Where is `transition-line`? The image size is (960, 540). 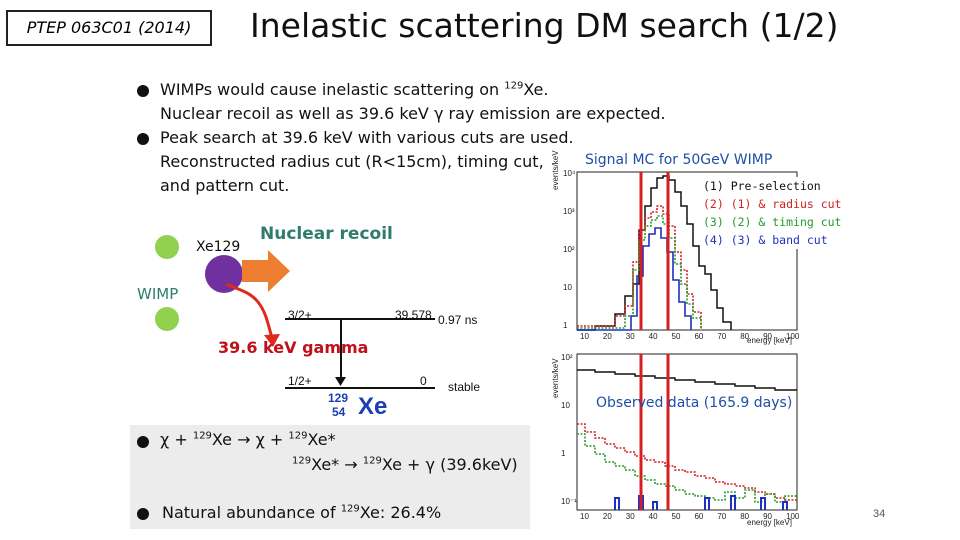 transition-line is located at coordinates (341, 349).